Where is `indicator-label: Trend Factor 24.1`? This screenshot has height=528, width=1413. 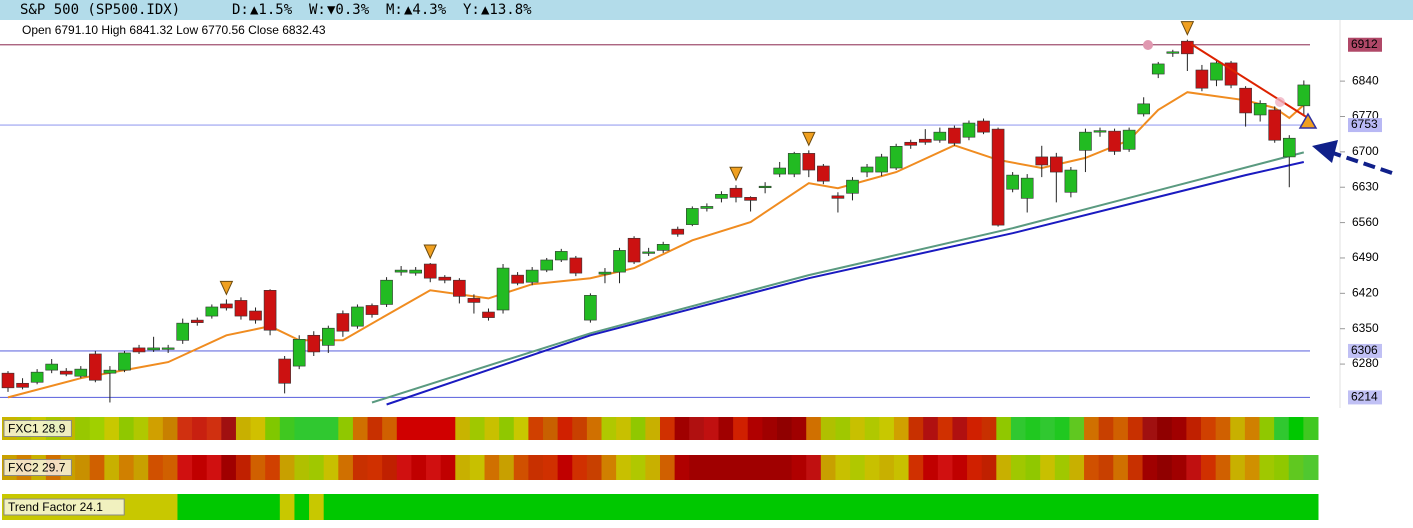 indicator-label: Trend Factor 24.1 is located at coordinates (55, 507).